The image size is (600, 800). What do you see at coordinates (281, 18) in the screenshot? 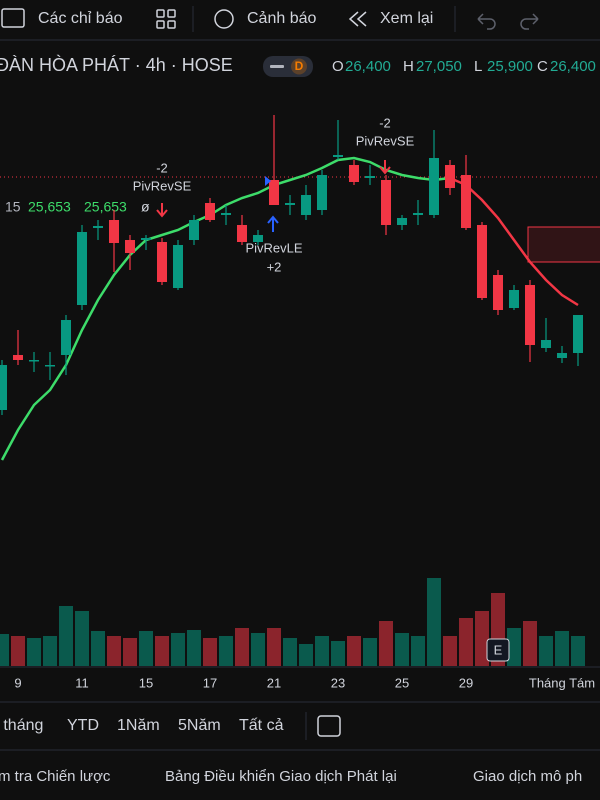
I see `alerts-button: Cảnh báo` at bounding box center [281, 18].